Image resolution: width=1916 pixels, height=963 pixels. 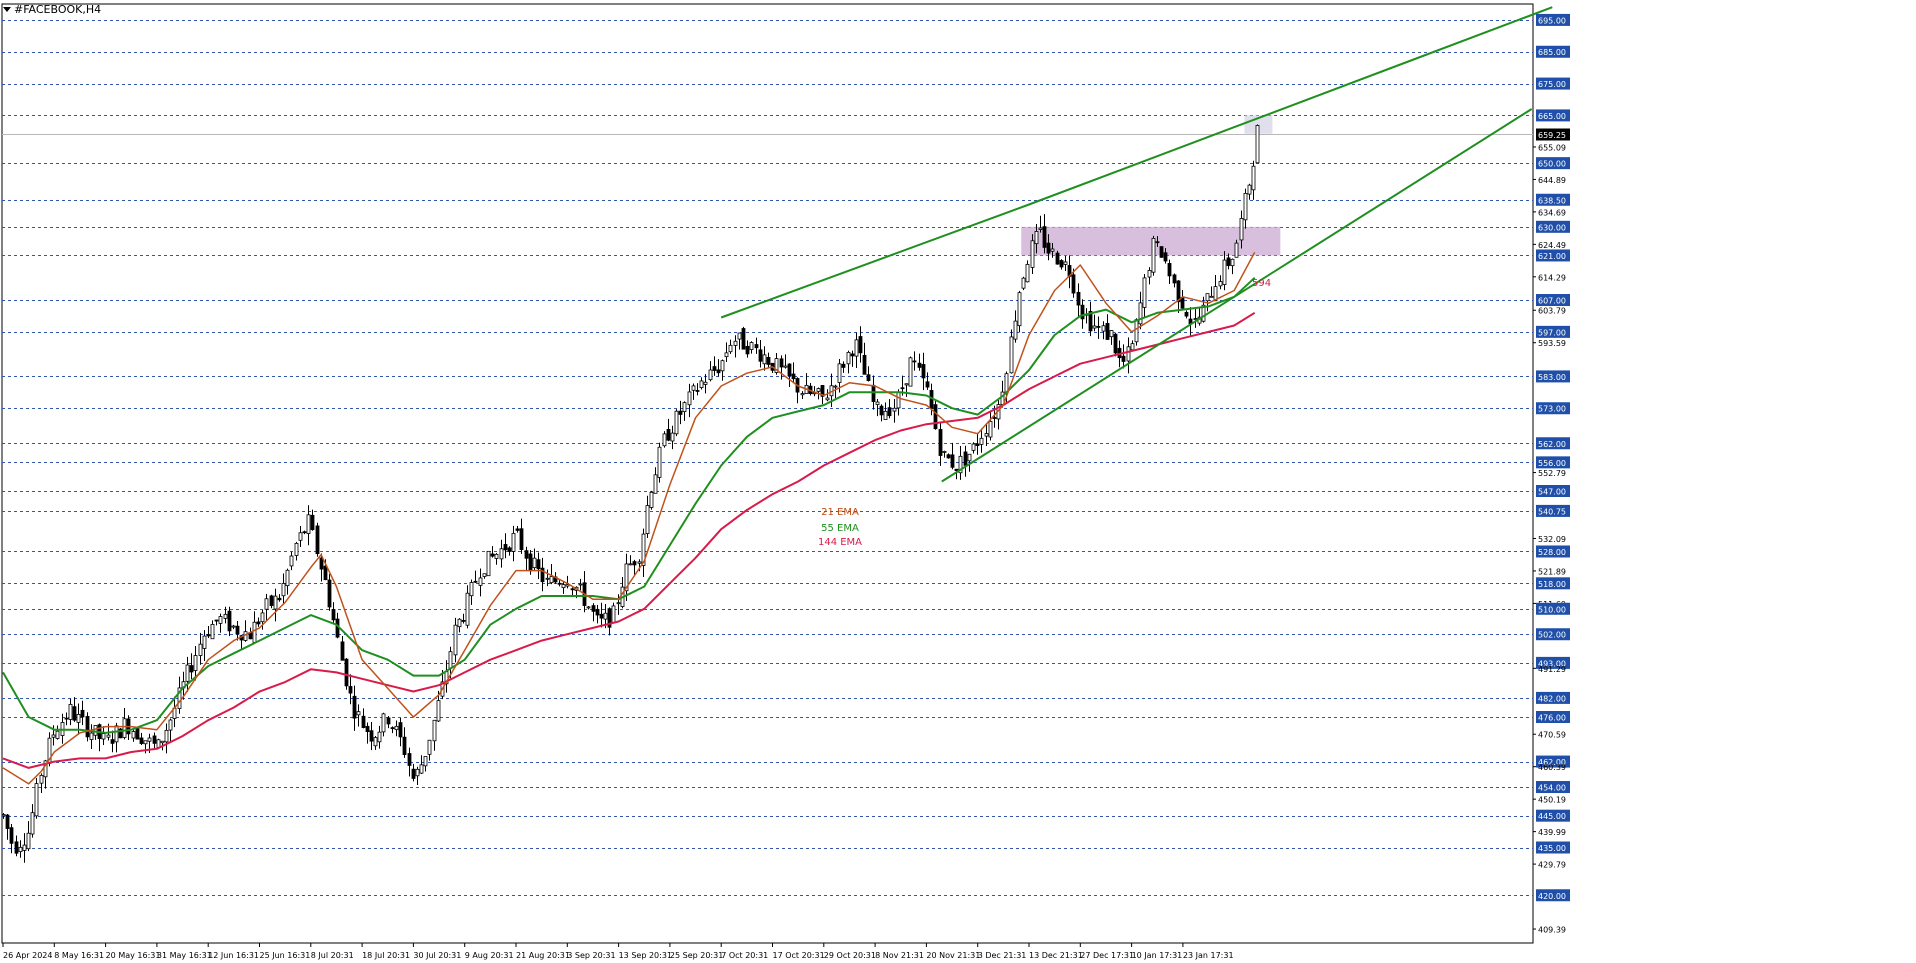 I want to click on price-axis-label: 624.49, so click(x=1552, y=245).